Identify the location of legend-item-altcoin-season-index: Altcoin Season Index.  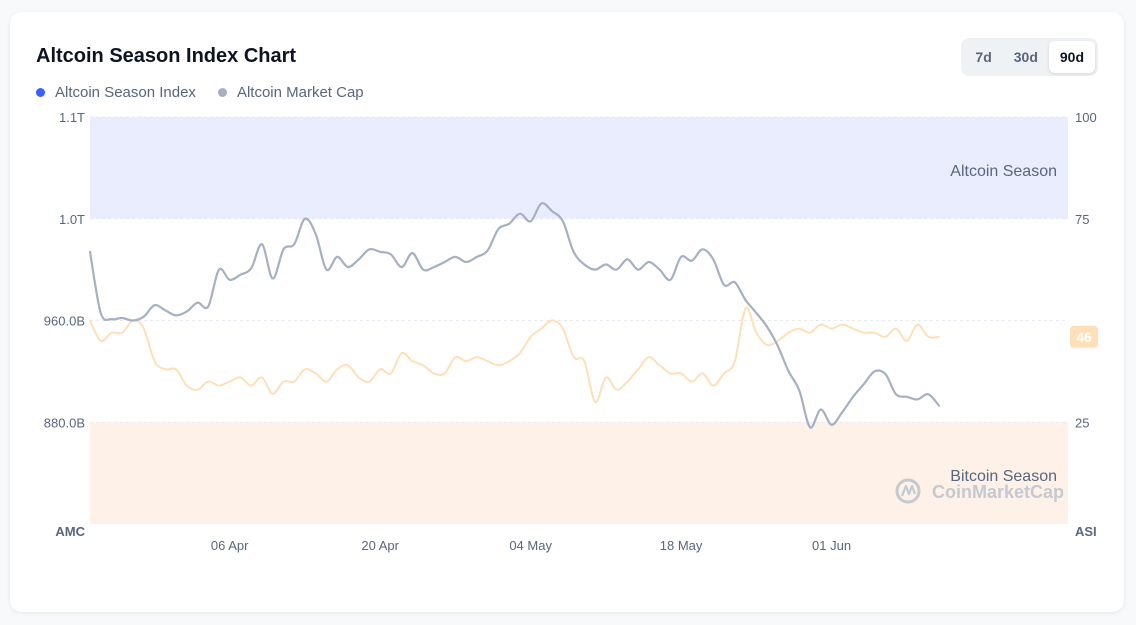
(116, 92).